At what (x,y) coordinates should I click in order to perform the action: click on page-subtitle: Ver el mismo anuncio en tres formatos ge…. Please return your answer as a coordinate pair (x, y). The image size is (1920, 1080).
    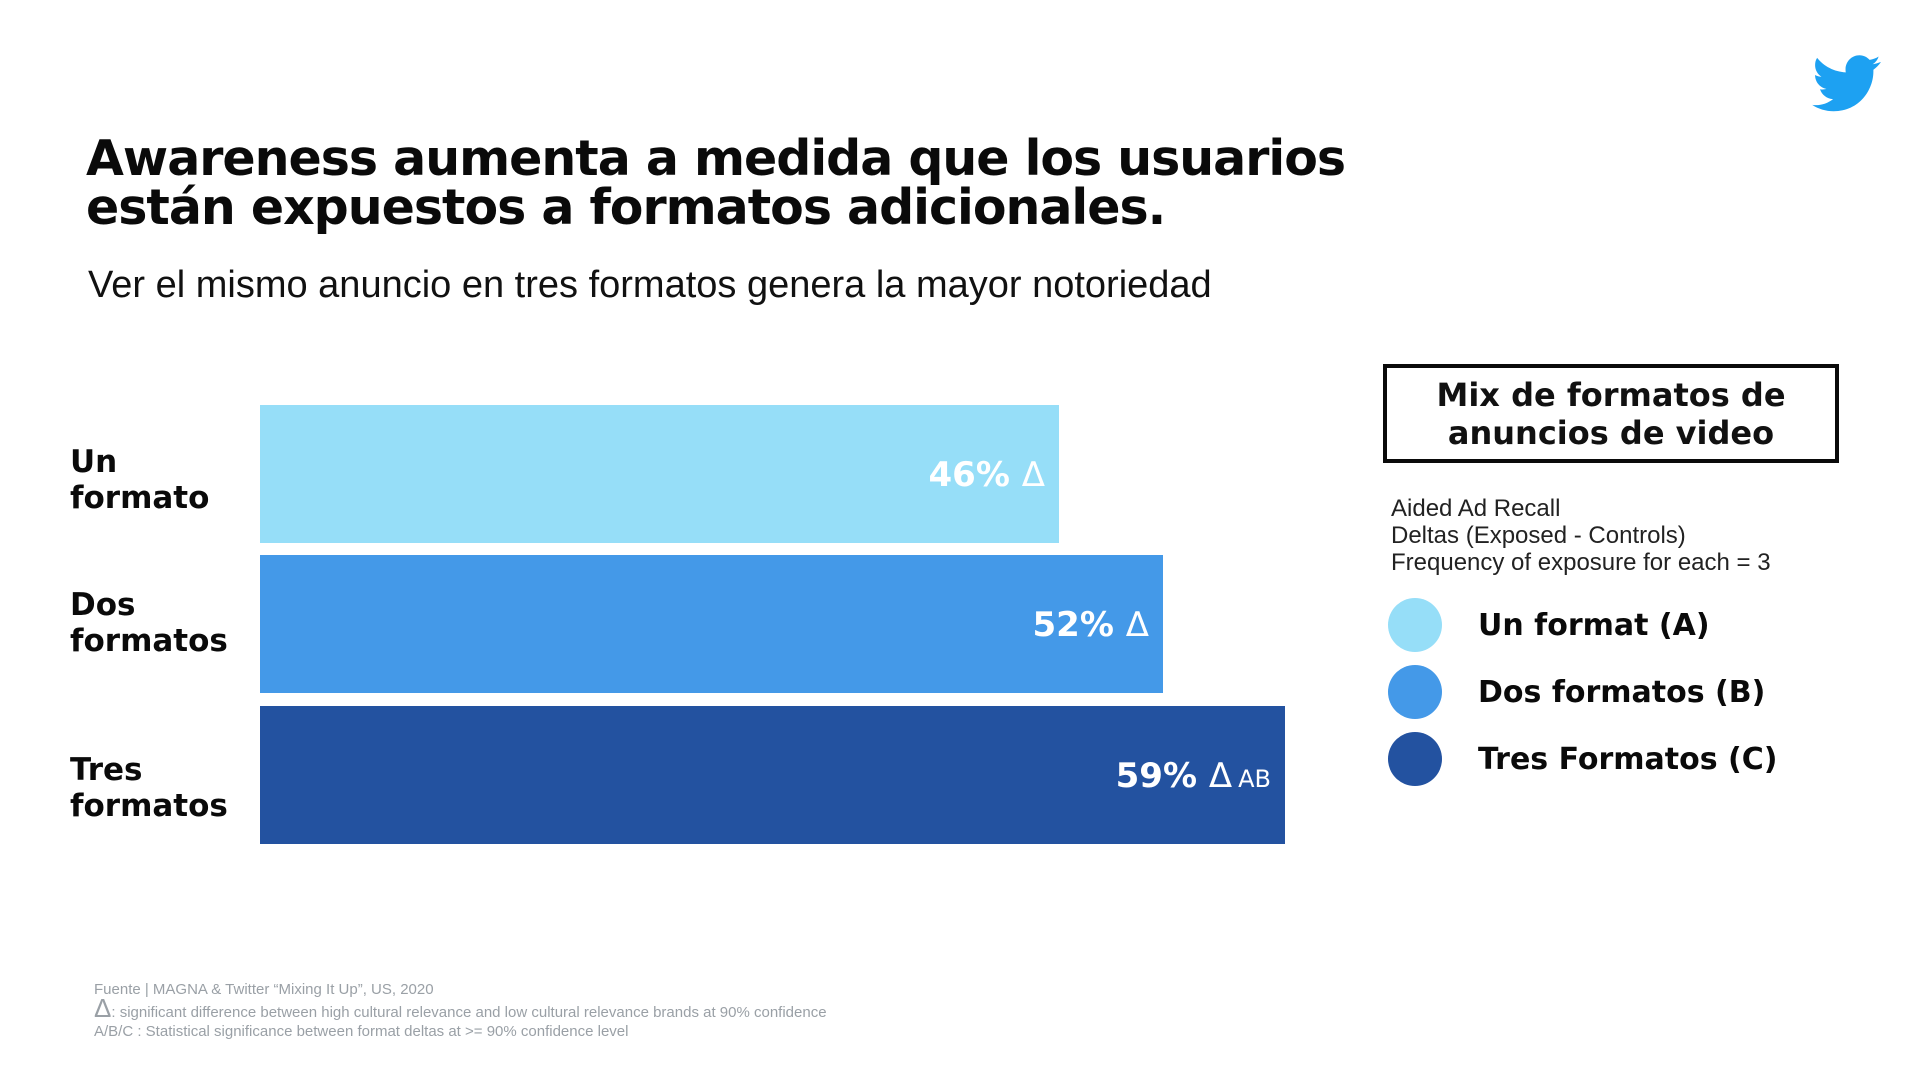
    Looking at the image, I should click on (650, 285).